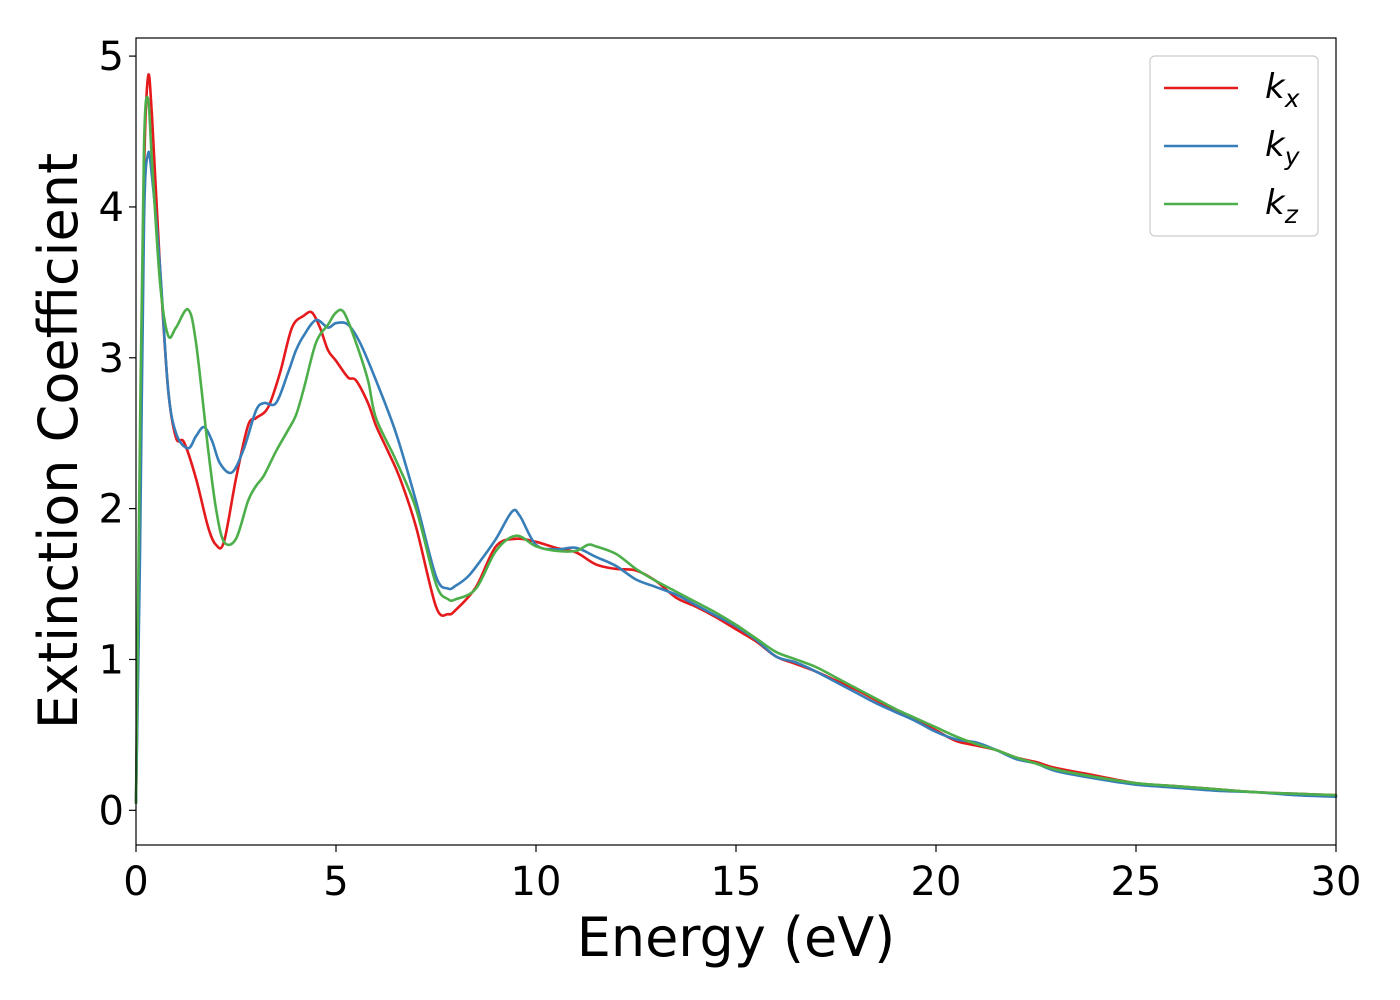 Image resolution: width=1400 pixels, height=1000 pixels. I want to click on x-ticks: 0 5 10 15 20 25 30, so click(742, 875).